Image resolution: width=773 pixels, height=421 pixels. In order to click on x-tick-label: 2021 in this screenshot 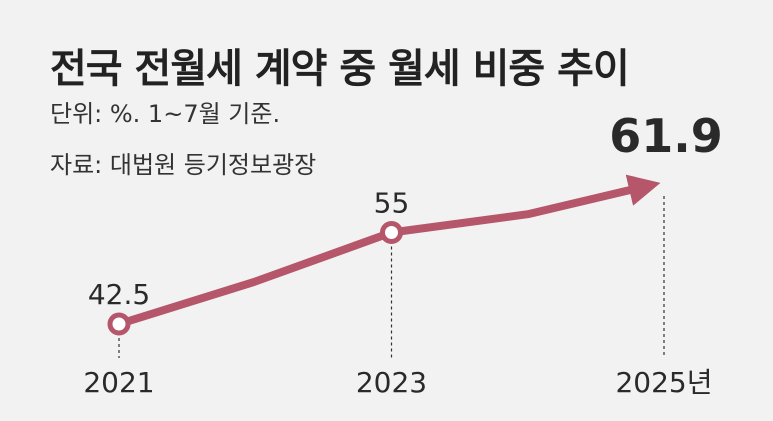, I will do `click(118, 382)`.